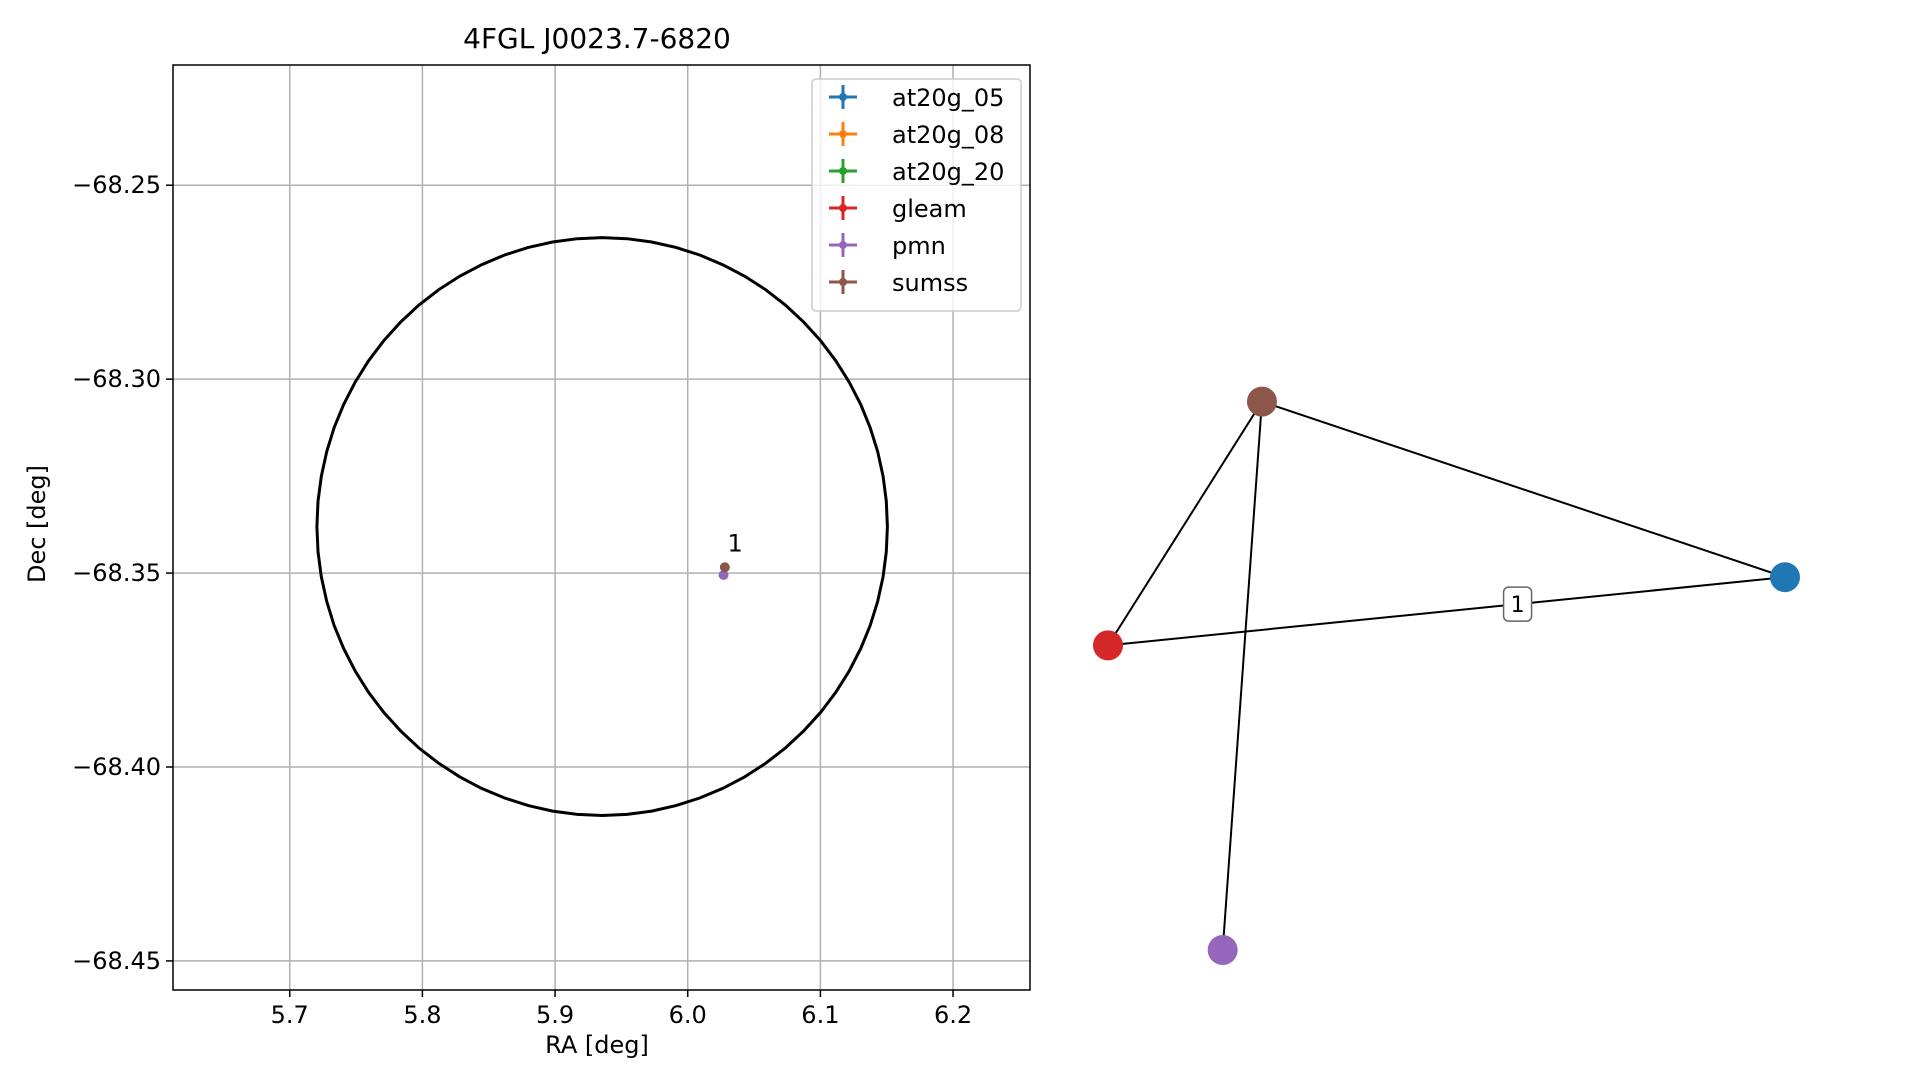  I want to click on source-point-pmn, so click(723, 575).